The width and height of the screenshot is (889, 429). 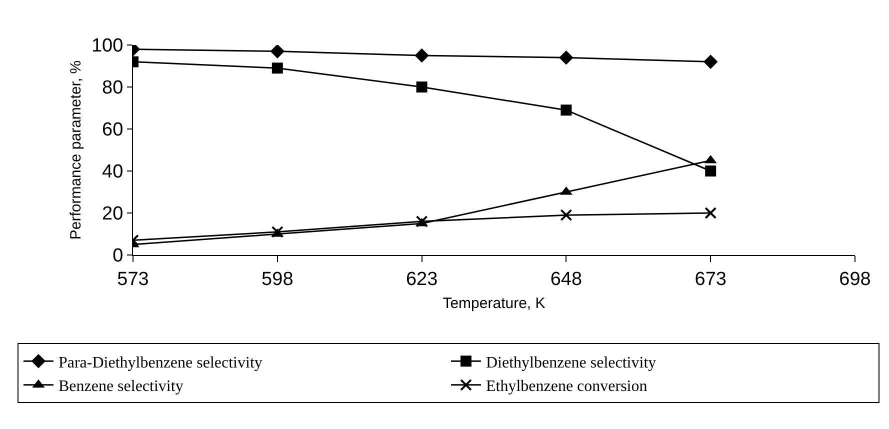 I want to click on x-tick-label: 673, so click(x=710, y=279).